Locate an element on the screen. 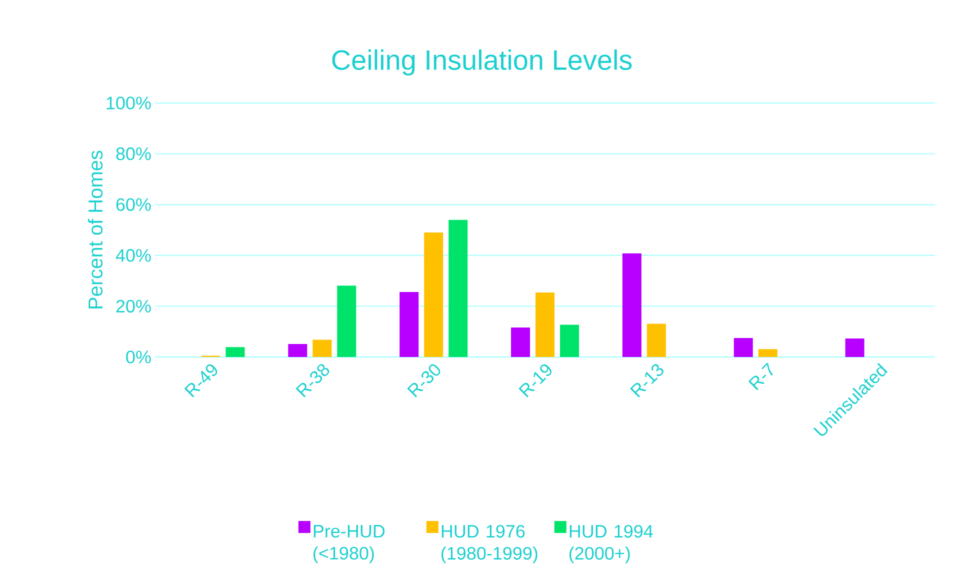 Image resolution: width=964 pixels, height=578 pixels. x-tick-label: R-7 is located at coordinates (760, 376).